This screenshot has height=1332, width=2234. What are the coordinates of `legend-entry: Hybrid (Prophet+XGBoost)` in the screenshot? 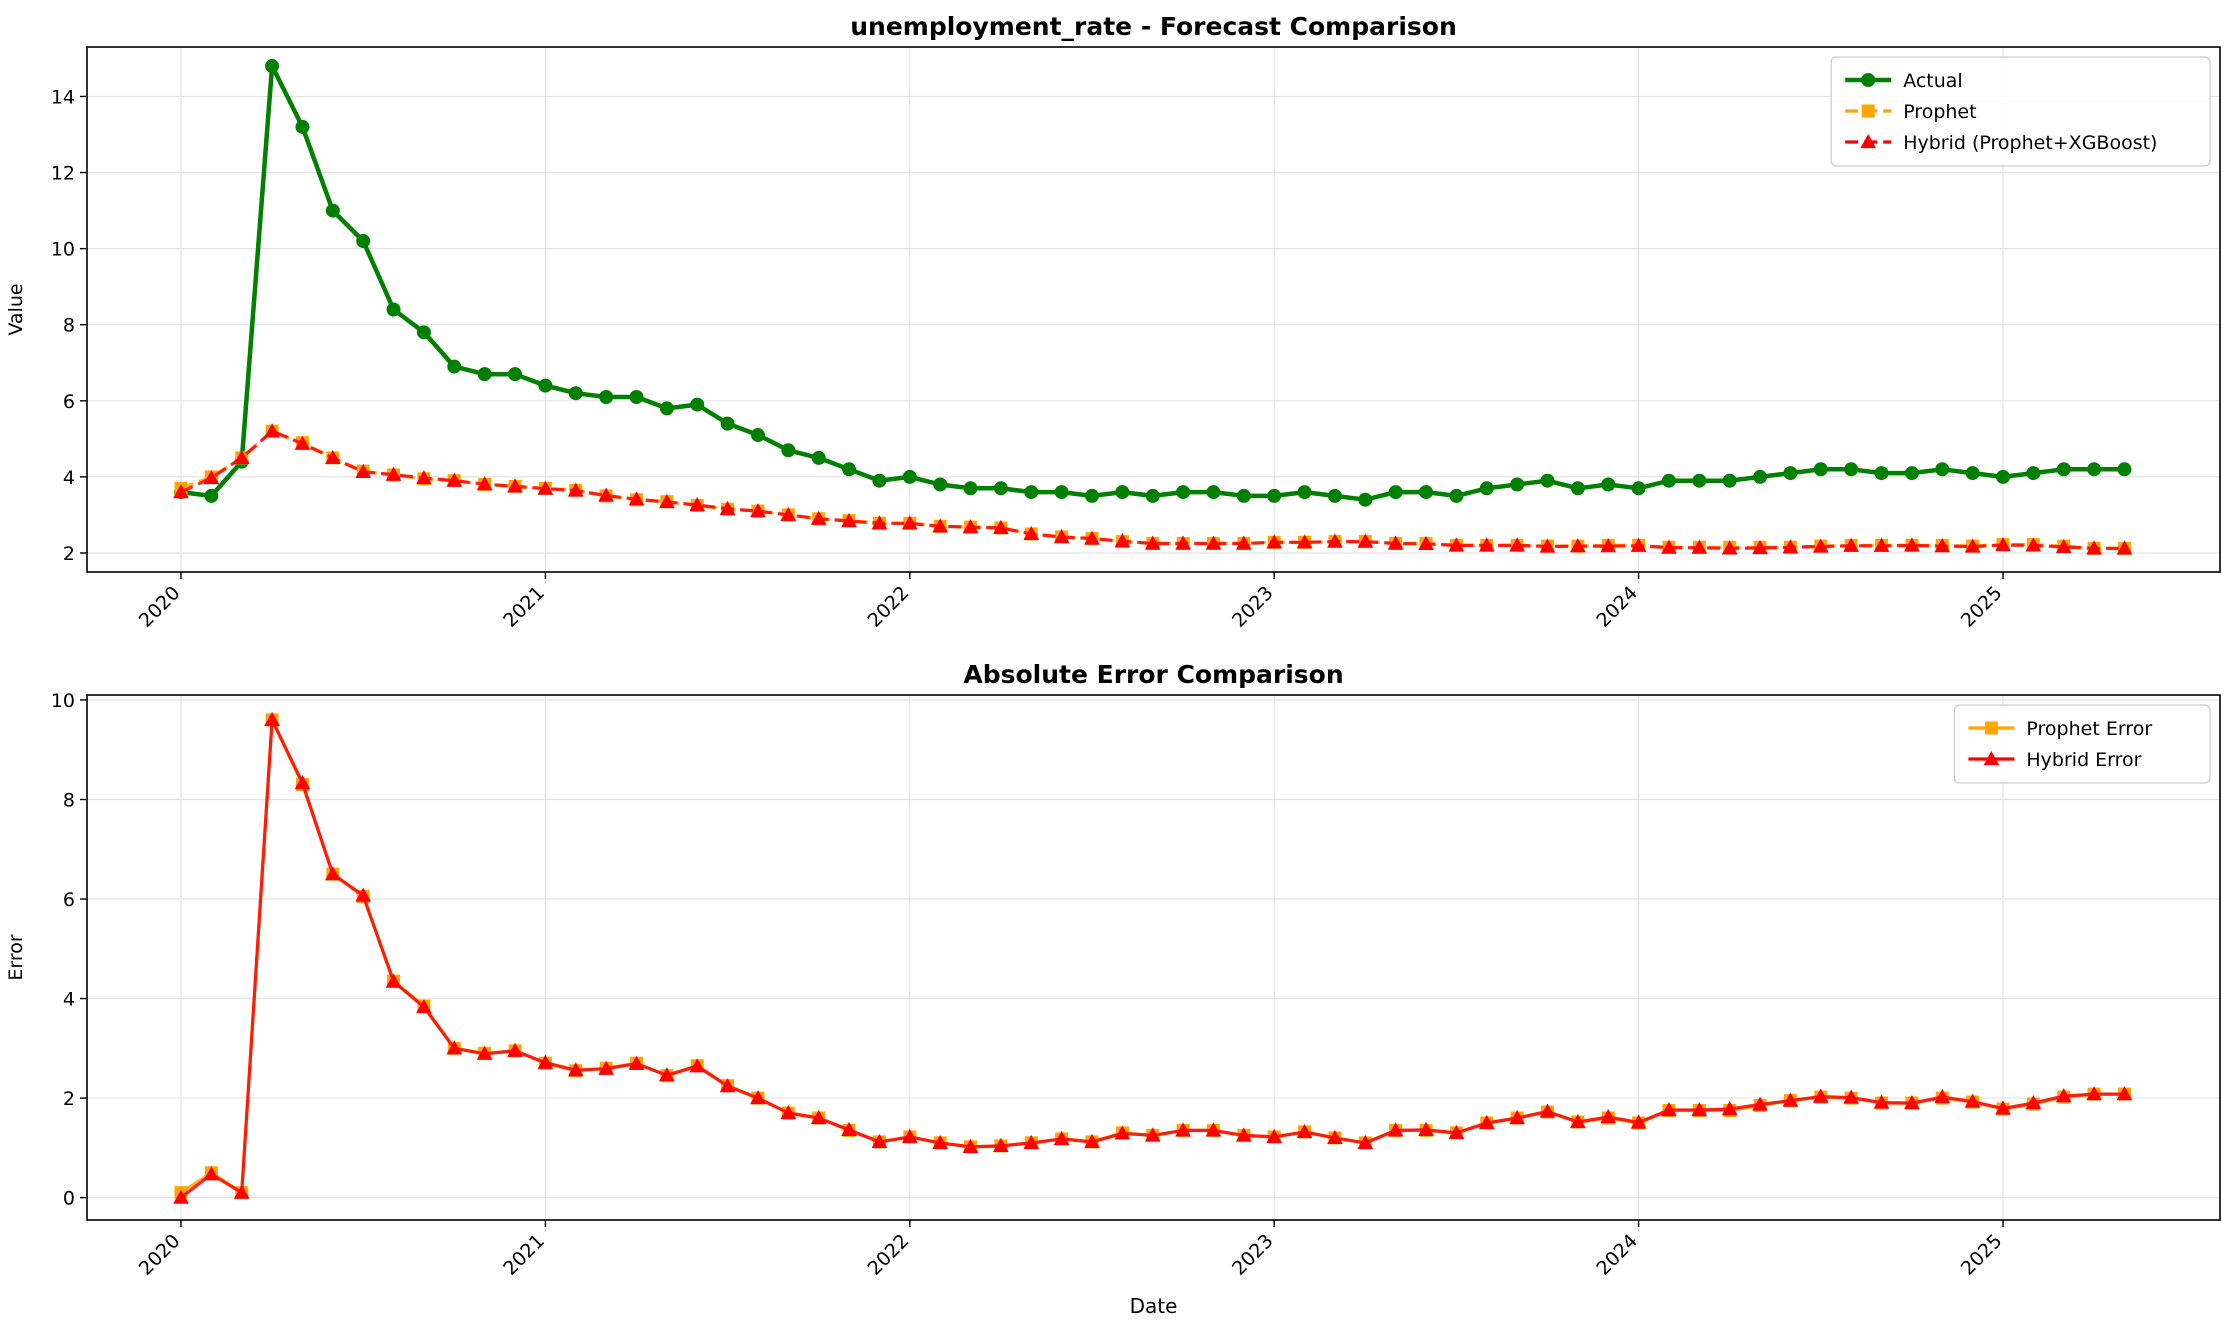 It's located at (2001, 143).